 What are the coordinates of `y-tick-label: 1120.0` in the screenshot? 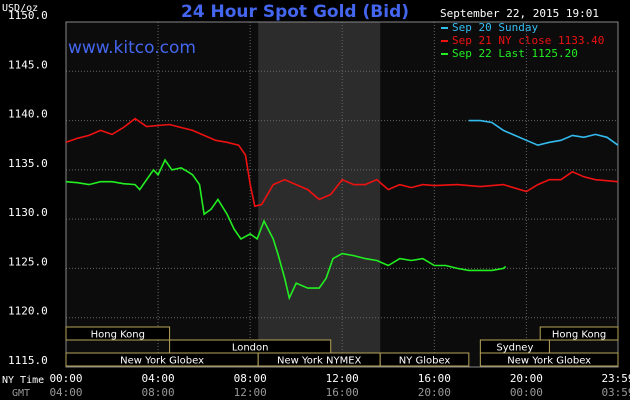 It's located at (28, 311).